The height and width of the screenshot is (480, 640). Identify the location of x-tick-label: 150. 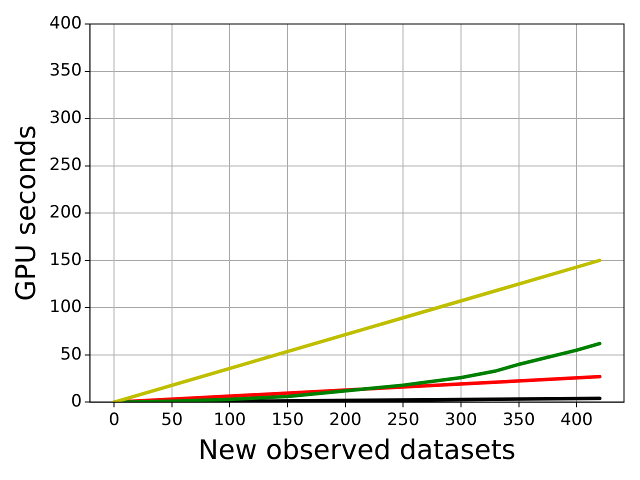
(287, 420).